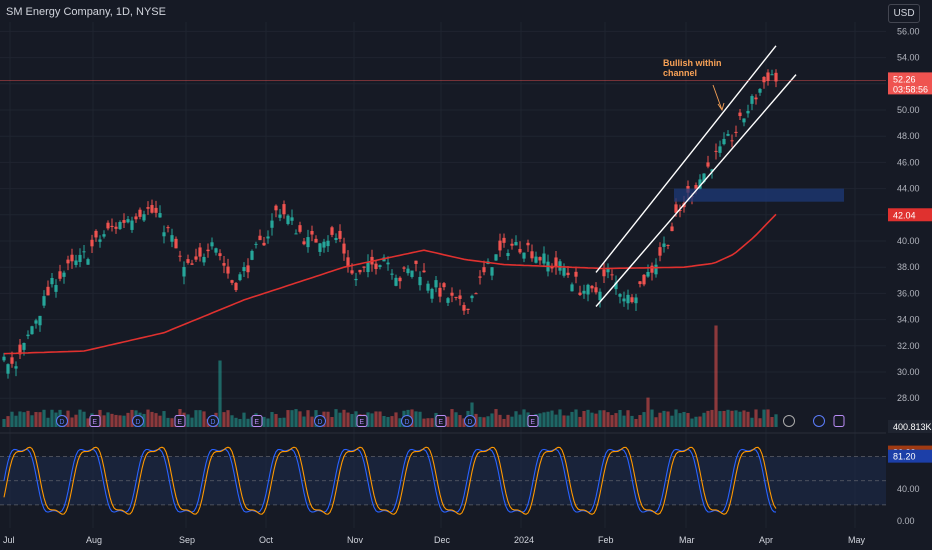 This screenshot has height=550, width=932. Describe the element at coordinates (910, 83) in the screenshot. I see `last-price-badge` at that location.